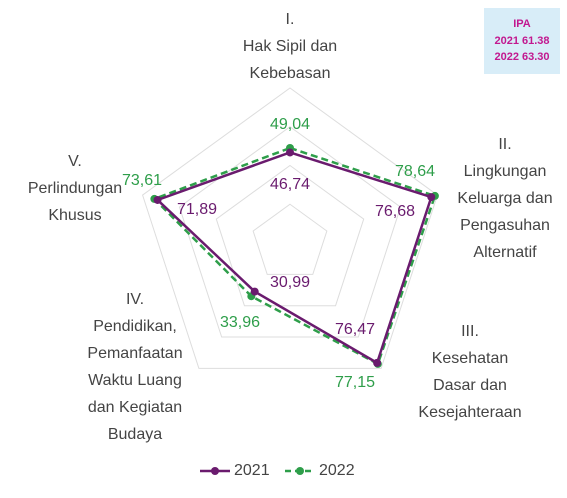 The image size is (567, 498). What do you see at coordinates (135, 434) in the screenshot?
I see `axis-label: Budaya` at bounding box center [135, 434].